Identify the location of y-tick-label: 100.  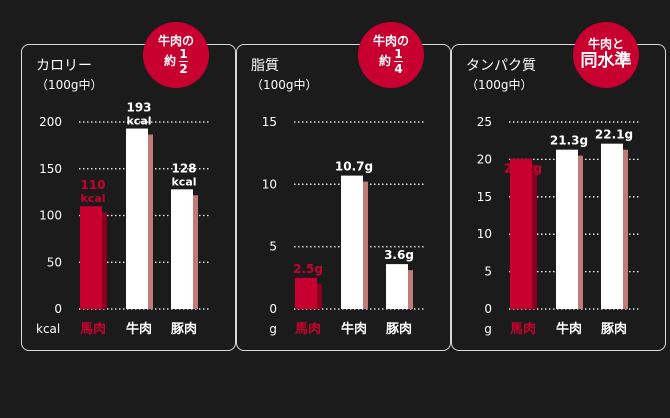
(50, 216).